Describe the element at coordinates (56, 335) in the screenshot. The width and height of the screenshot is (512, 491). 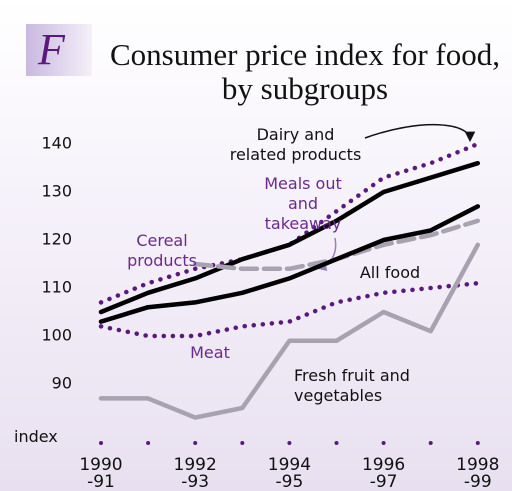
I see `y-tick-label: 100` at that location.